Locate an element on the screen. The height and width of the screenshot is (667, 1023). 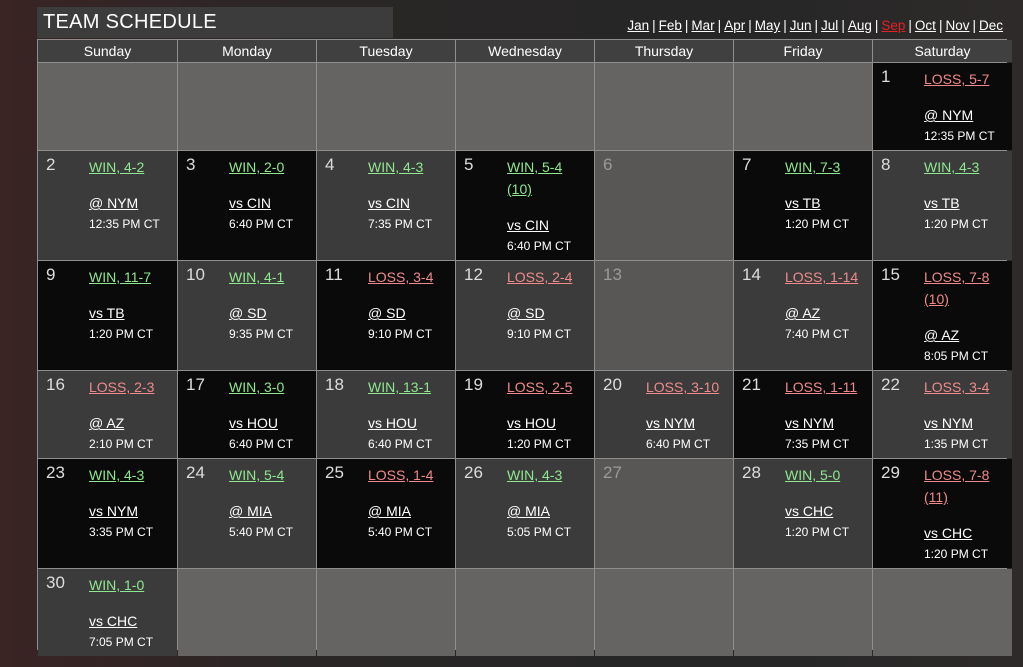
game-result-link: WIN, 7-3 is located at coordinates (813, 167).